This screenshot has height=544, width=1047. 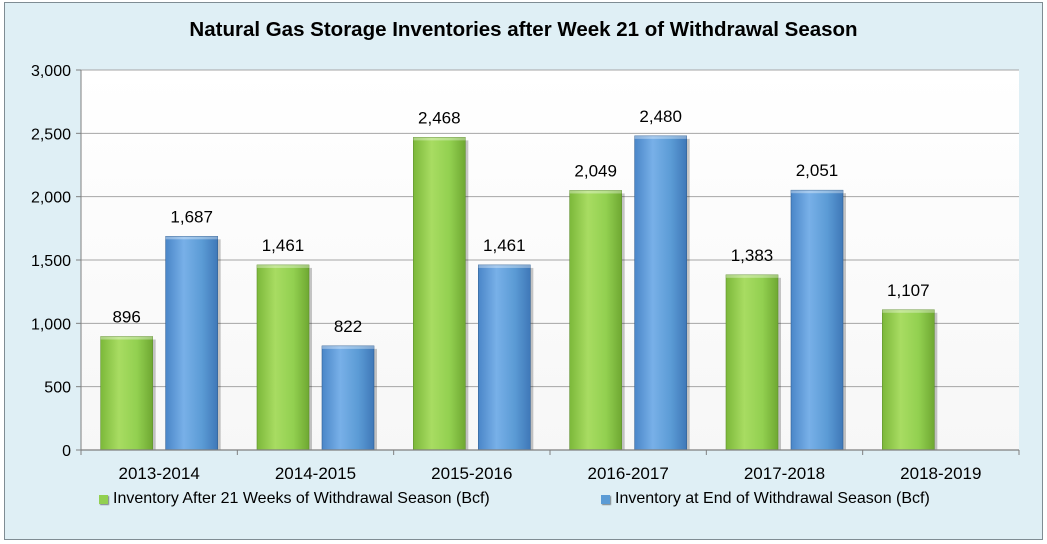 What do you see at coordinates (628, 473) in the screenshot?
I see `x-tick-label: 2016-2017` at bounding box center [628, 473].